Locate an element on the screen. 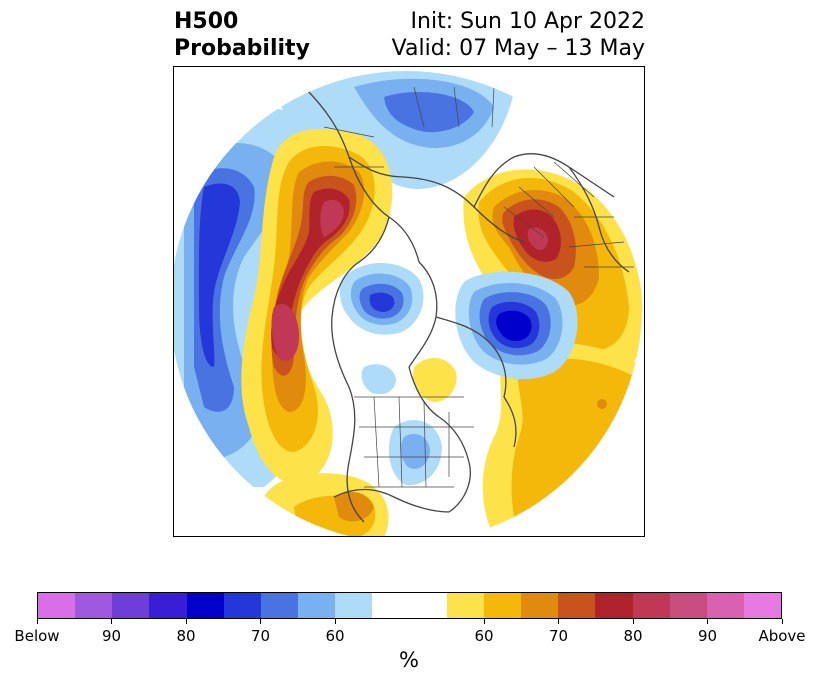 The height and width of the screenshot is (686, 819). colorbar-tick-label: Above is located at coordinates (782, 636).